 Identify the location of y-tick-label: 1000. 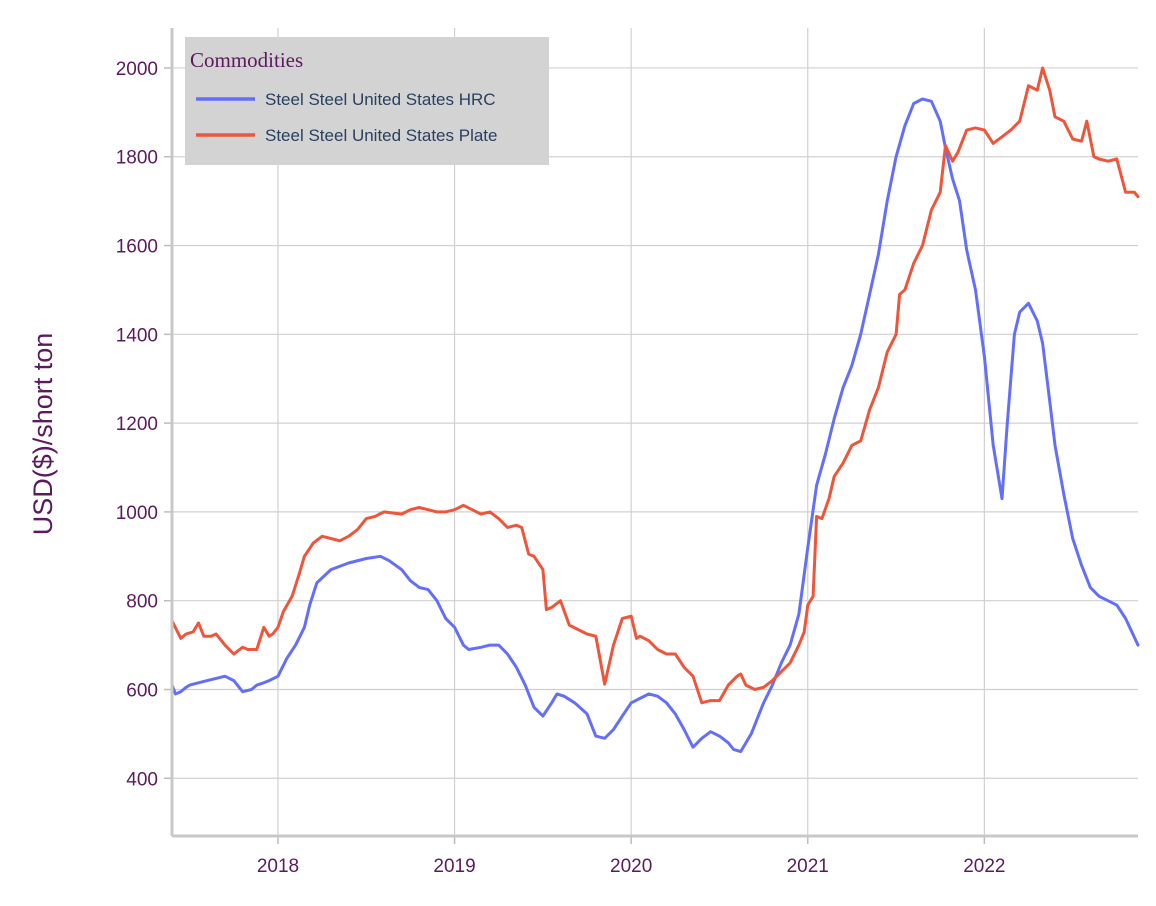
(137, 513).